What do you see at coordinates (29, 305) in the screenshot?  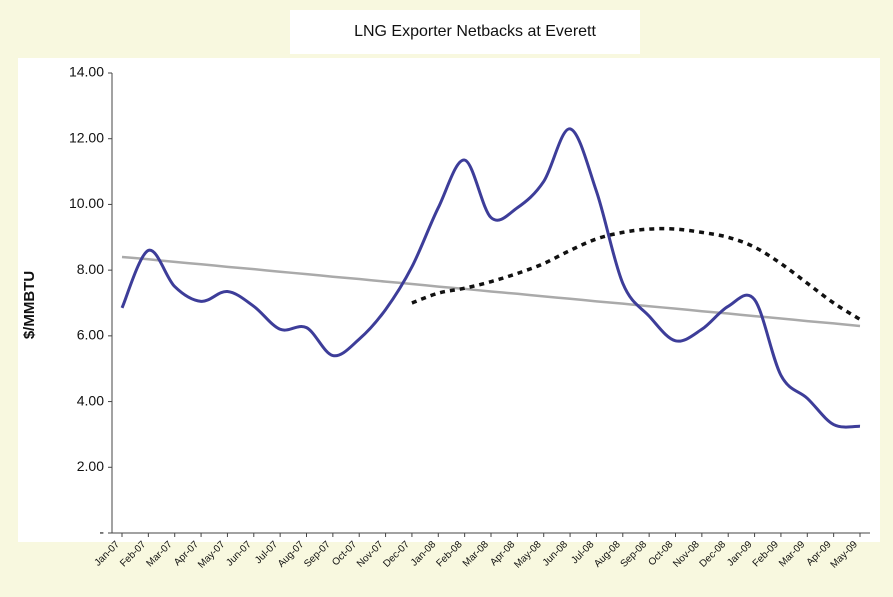 I see `y-axis-label: $/MMBTU` at bounding box center [29, 305].